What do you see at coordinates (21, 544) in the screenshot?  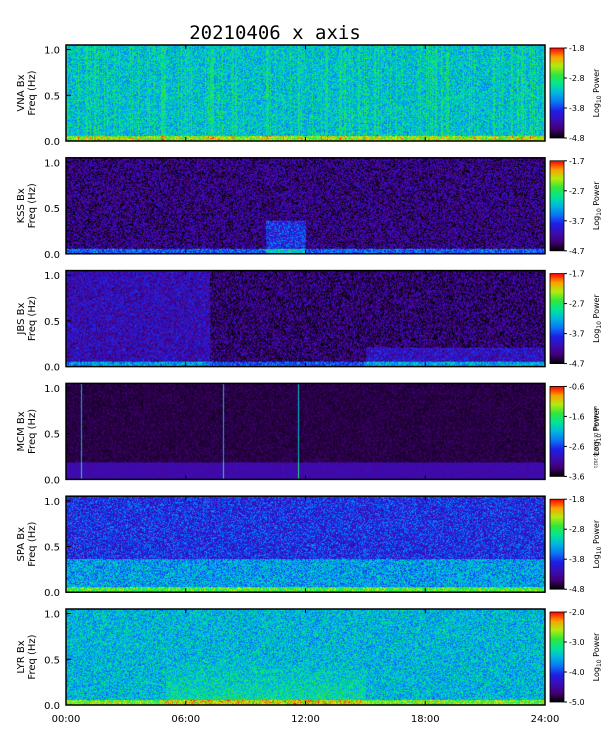 I see `station-label: SPA Bx` at bounding box center [21, 544].